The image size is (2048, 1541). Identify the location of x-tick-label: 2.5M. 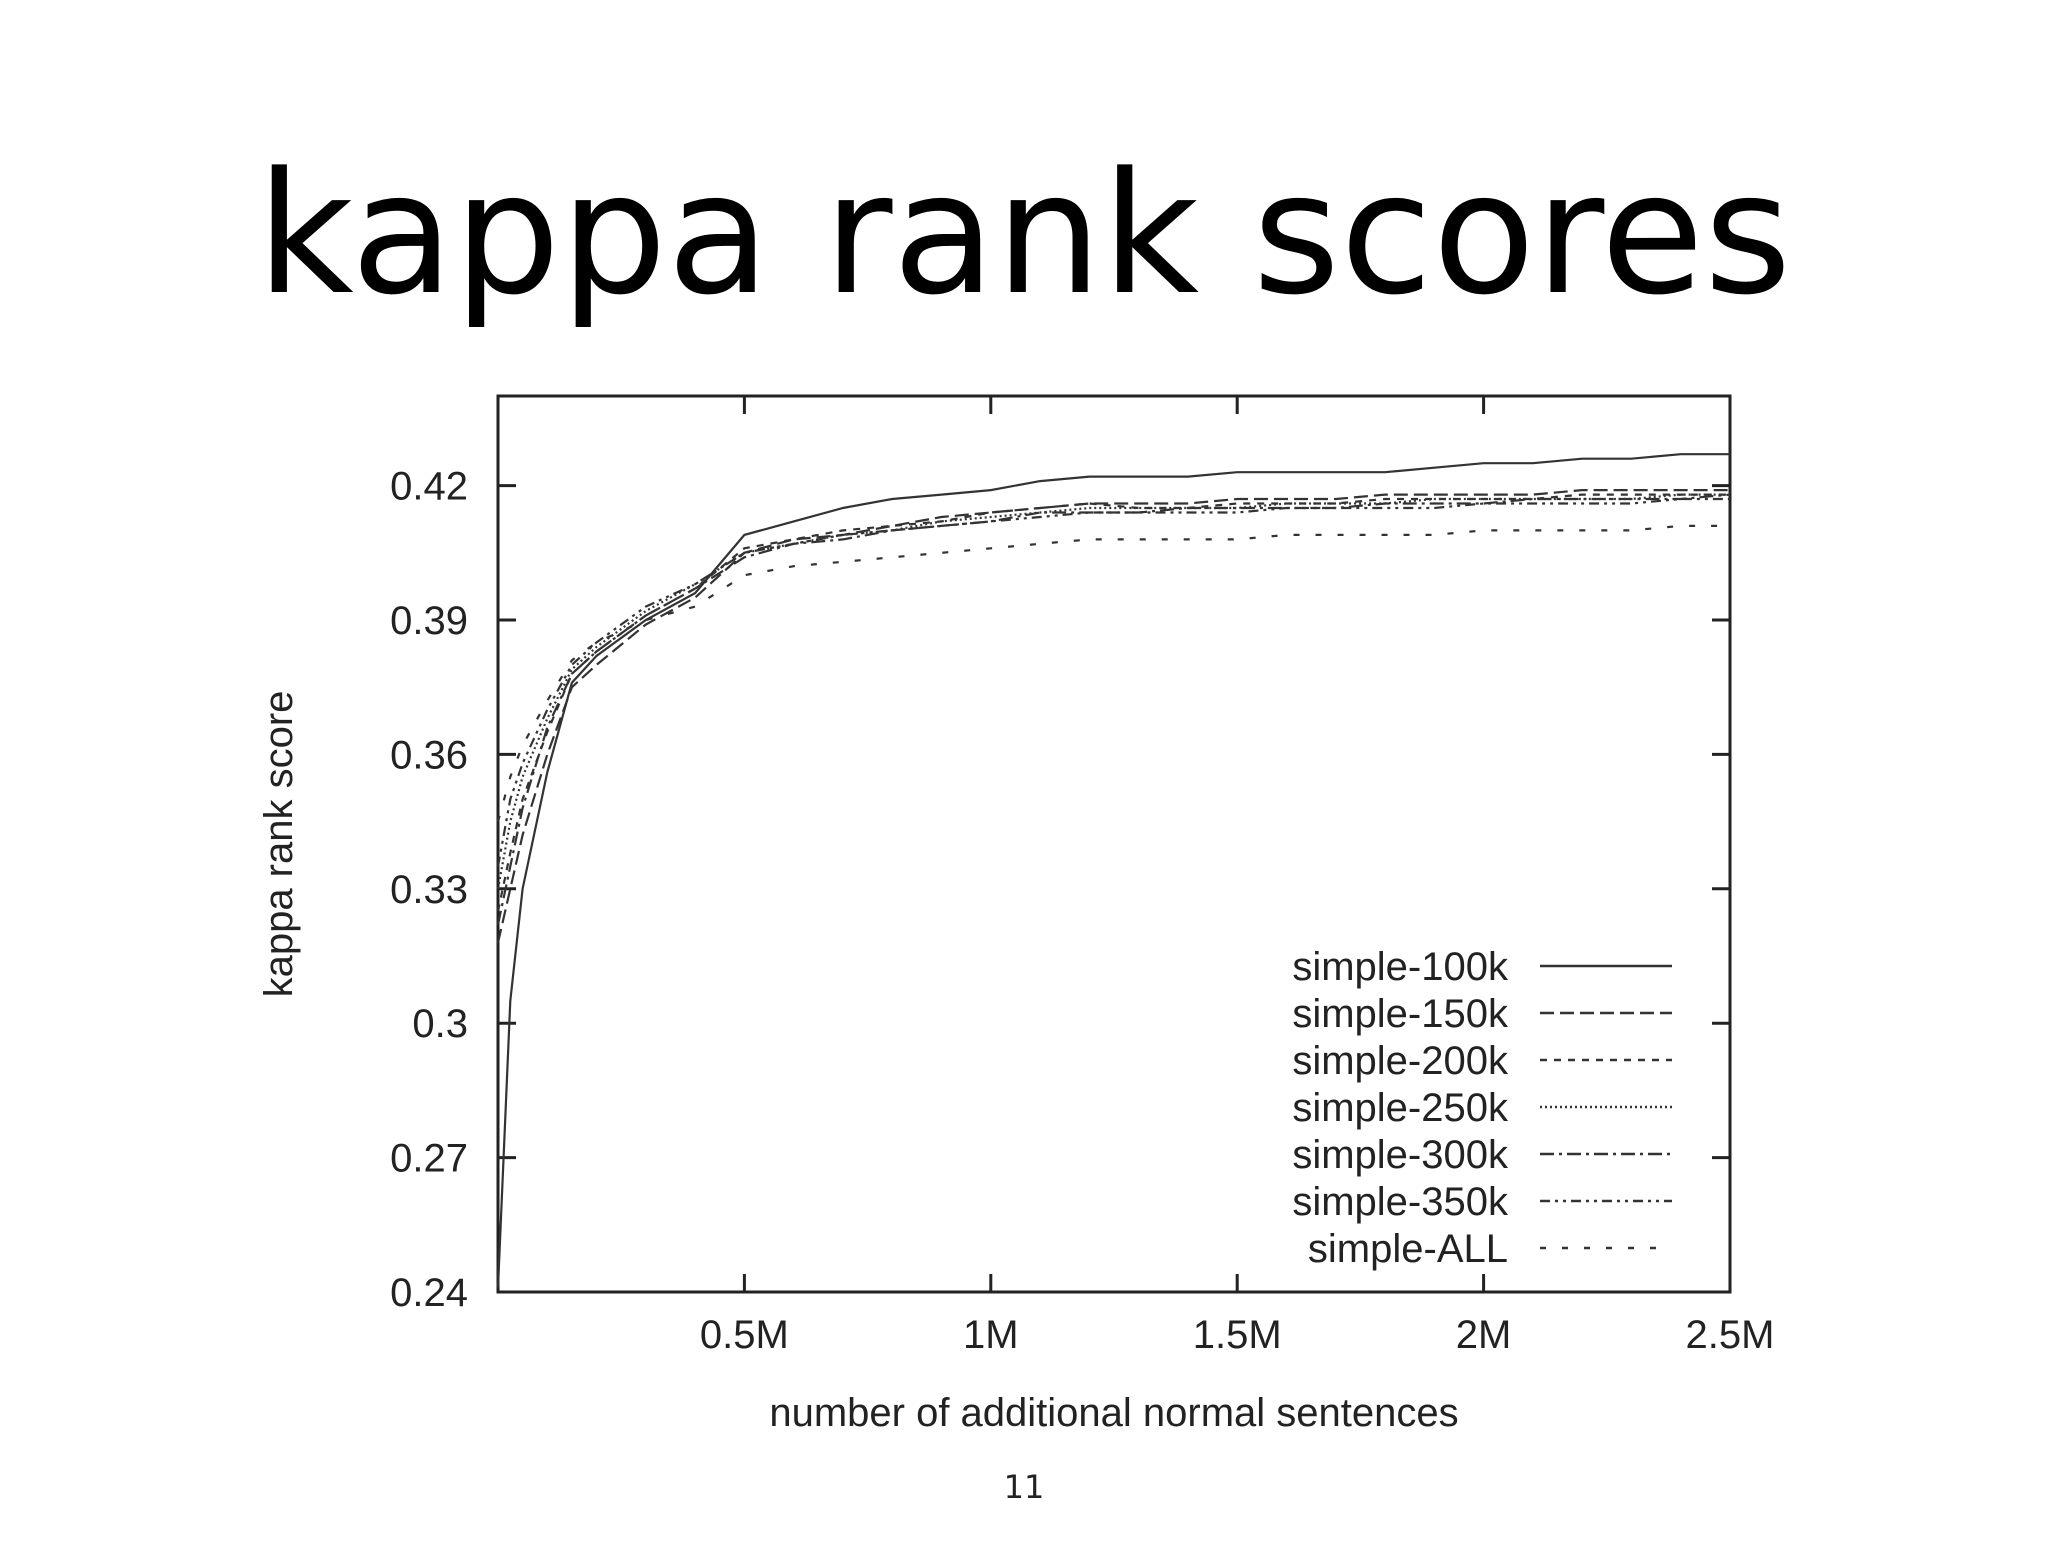
(1730, 1335).